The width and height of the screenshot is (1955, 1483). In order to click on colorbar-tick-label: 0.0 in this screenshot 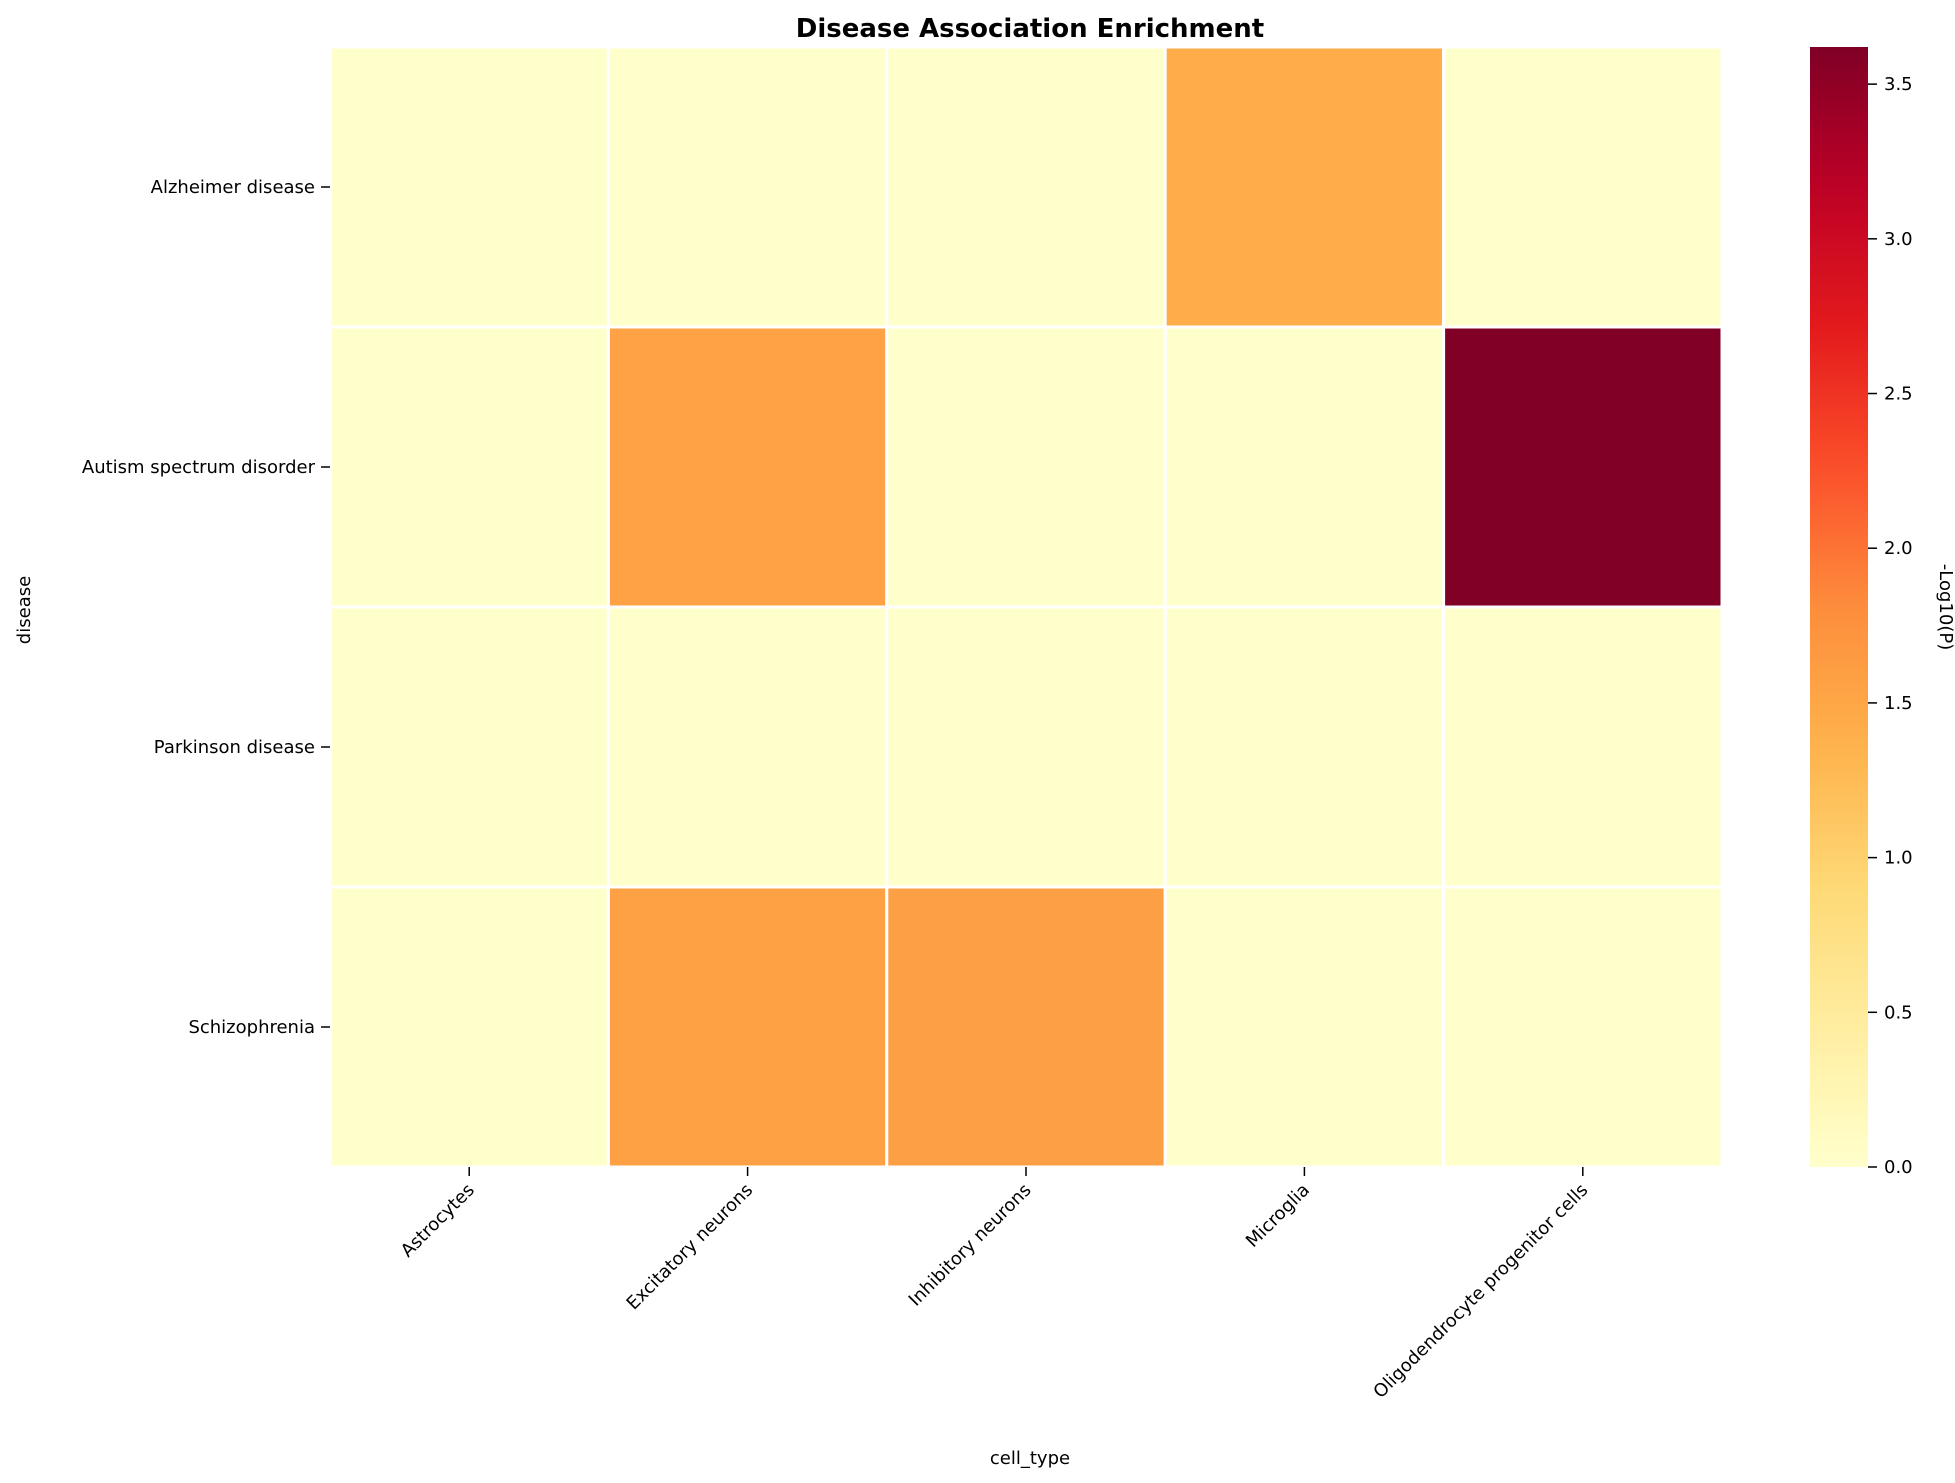, I will do `click(1898, 1167)`.